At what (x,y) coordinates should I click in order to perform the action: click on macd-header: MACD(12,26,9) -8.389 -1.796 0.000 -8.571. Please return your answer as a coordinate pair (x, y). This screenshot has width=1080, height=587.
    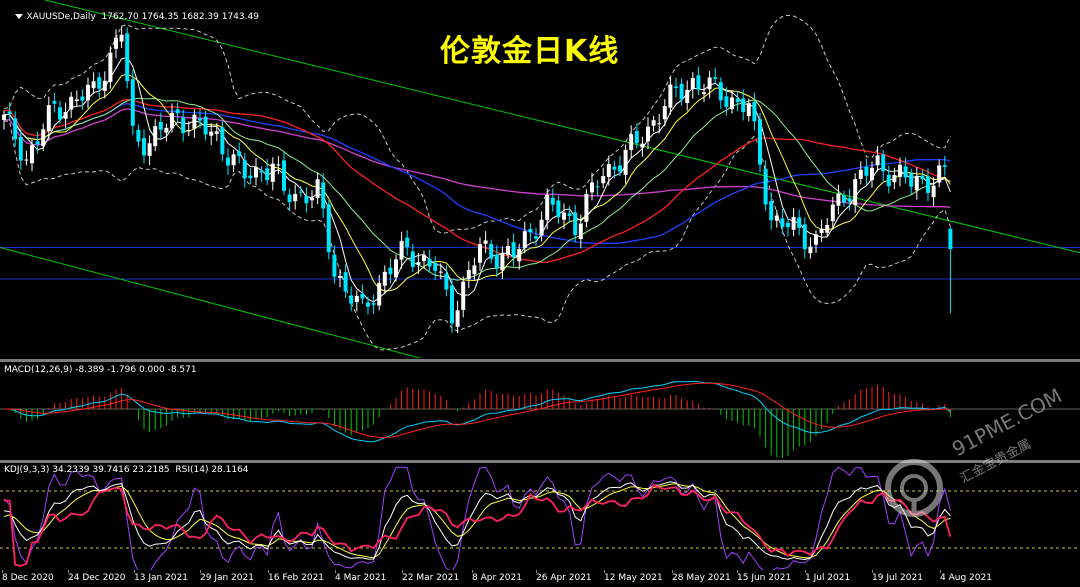
    Looking at the image, I should click on (100, 370).